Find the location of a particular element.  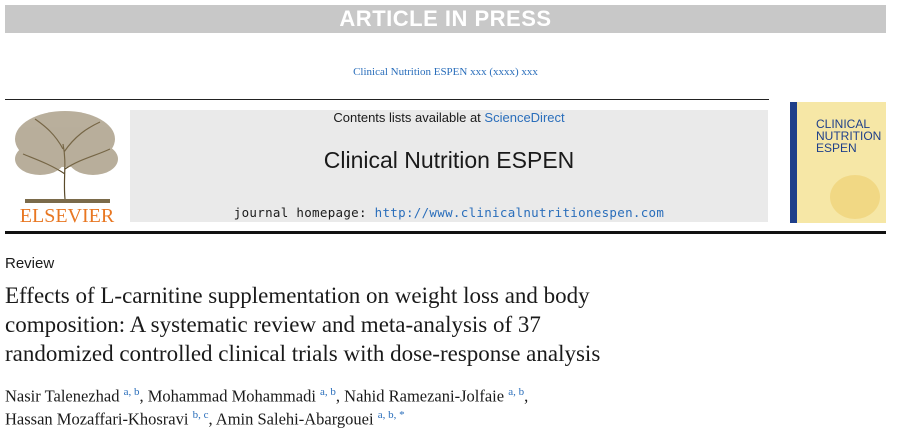

banner: ARTICLE IN PRESS is located at coordinates (445, 19).